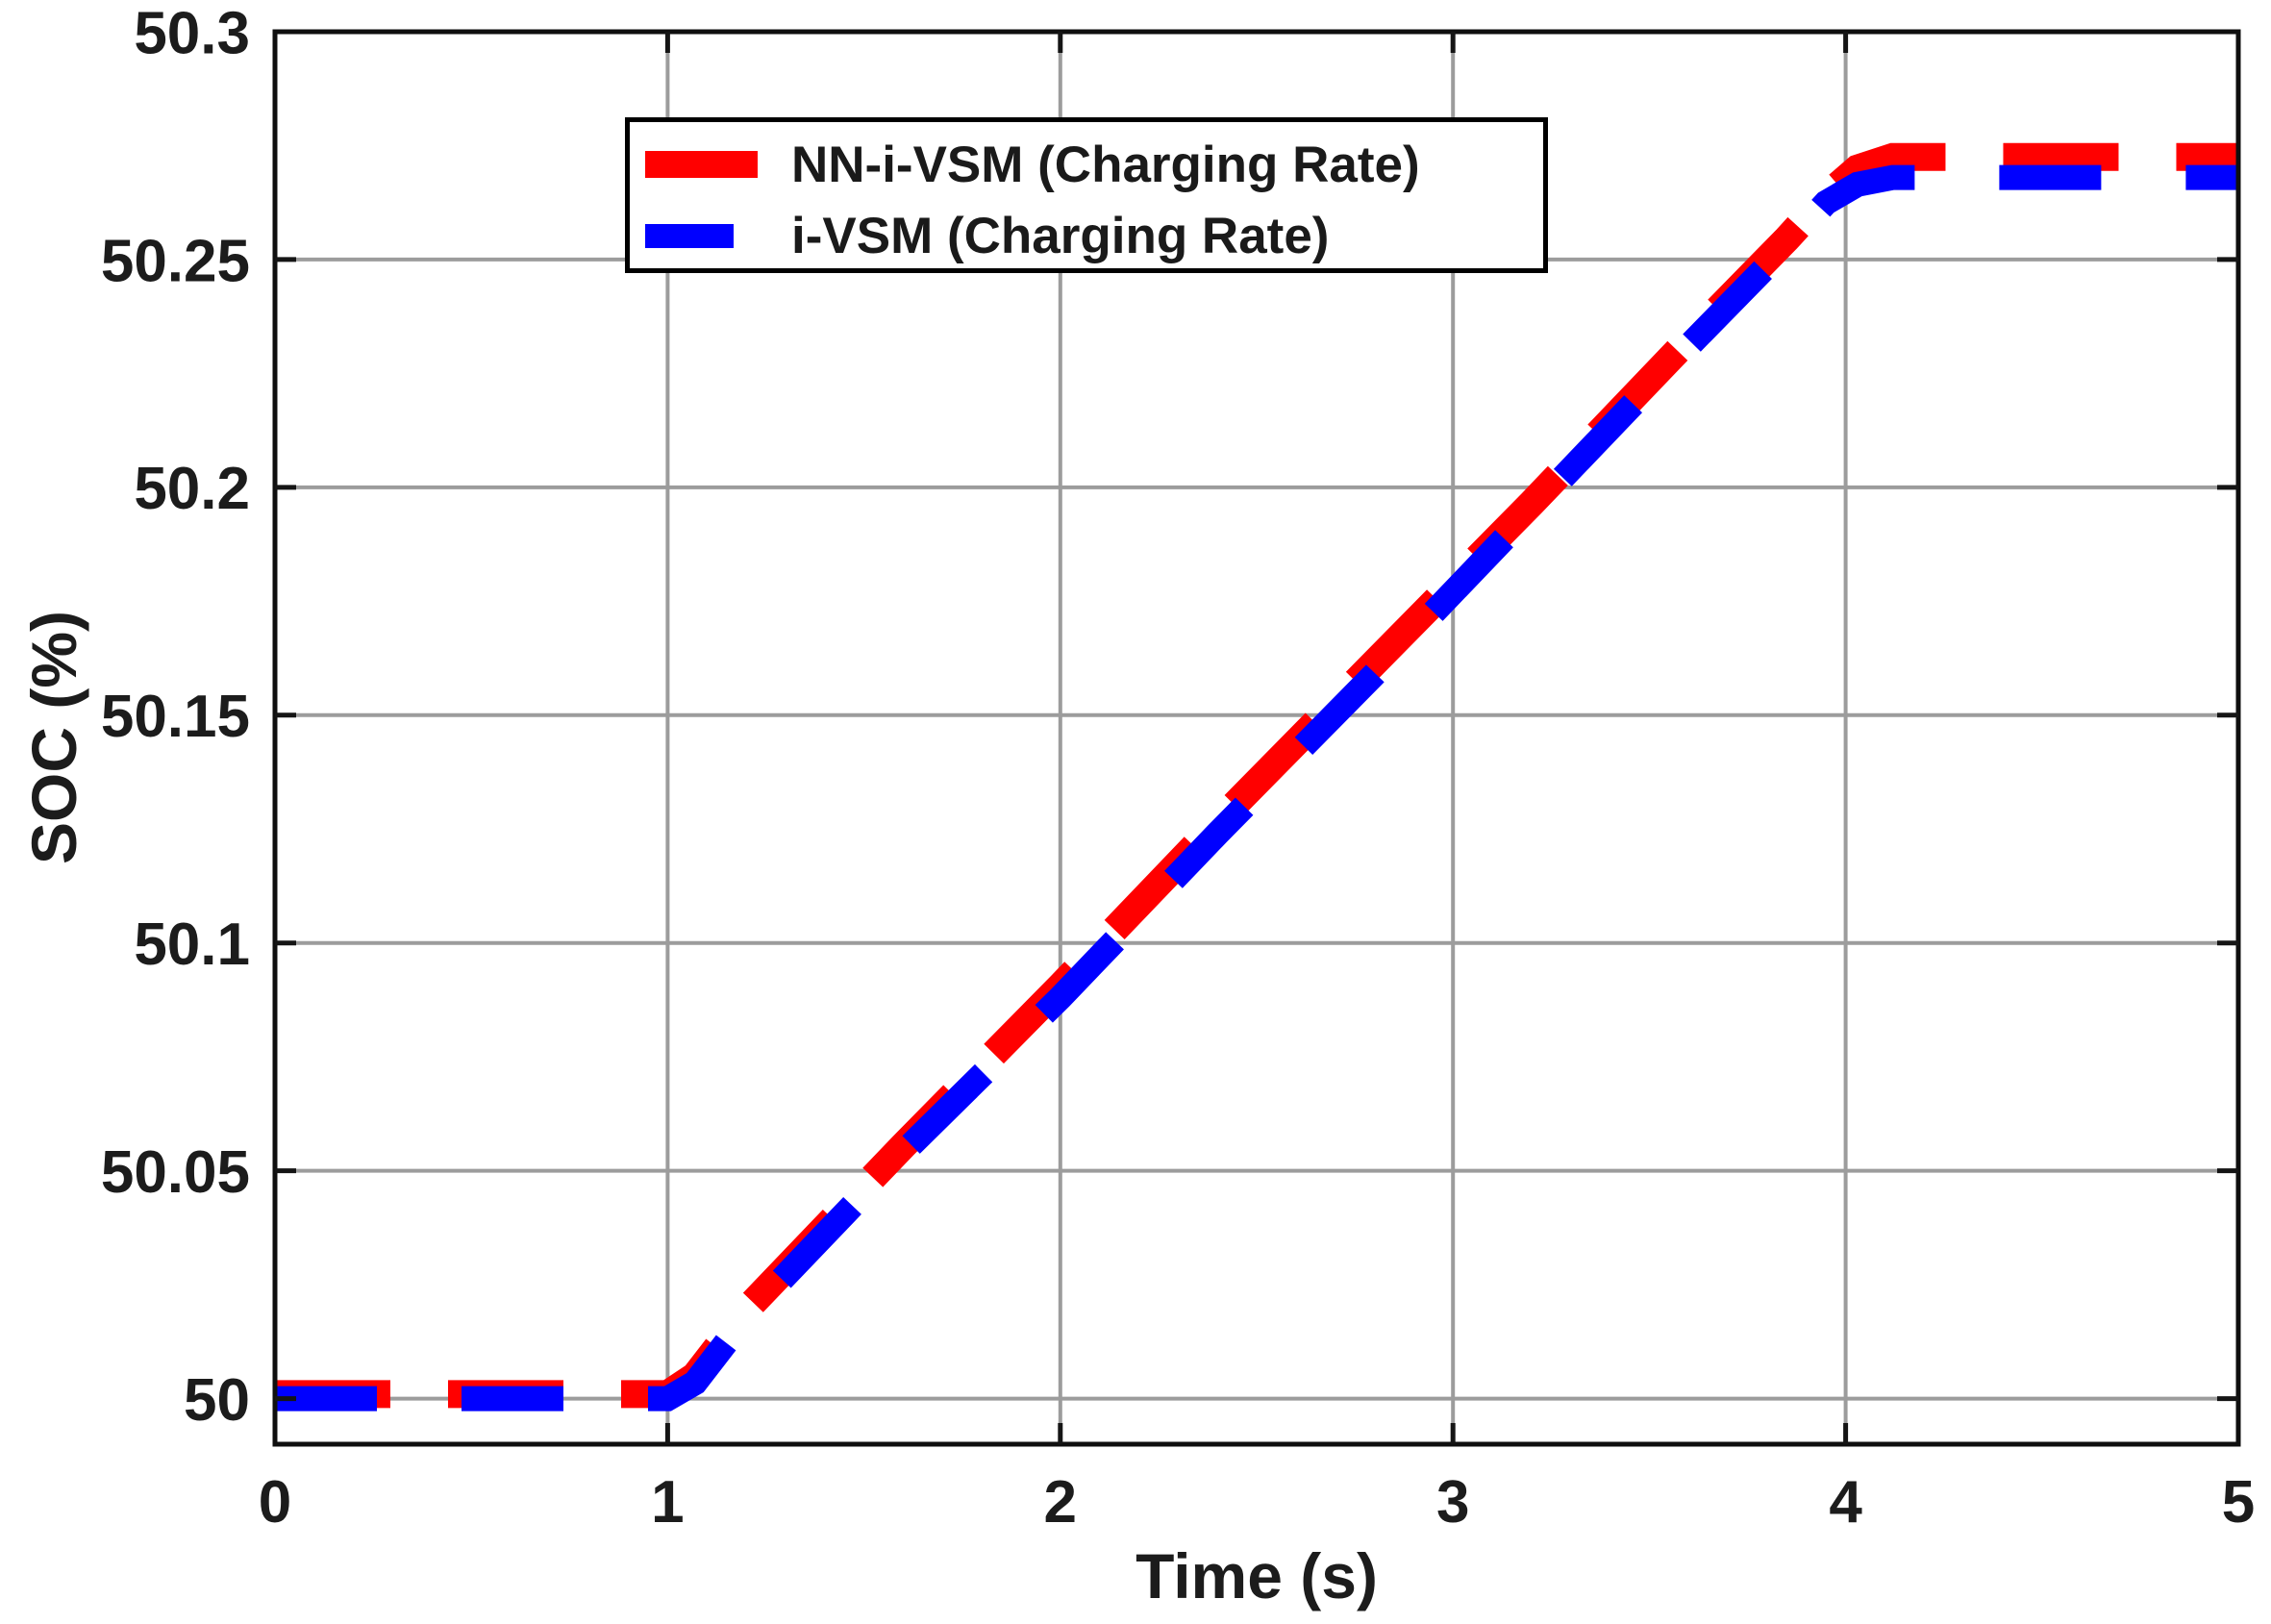  I want to click on legend-label-nn-i-vsm: NN-i-VSM (Charging Rate), so click(1106, 164).